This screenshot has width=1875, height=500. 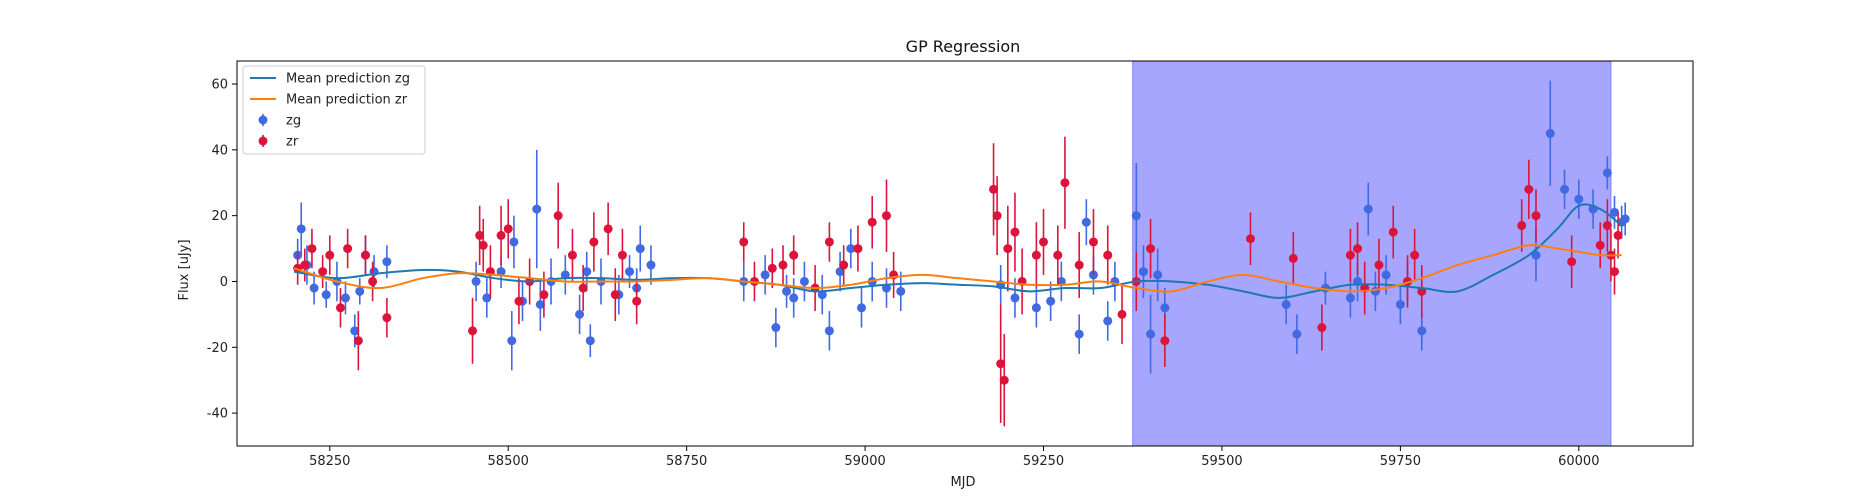 What do you see at coordinates (224, 282) in the screenshot?
I see `y-tick-label: 0` at bounding box center [224, 282].